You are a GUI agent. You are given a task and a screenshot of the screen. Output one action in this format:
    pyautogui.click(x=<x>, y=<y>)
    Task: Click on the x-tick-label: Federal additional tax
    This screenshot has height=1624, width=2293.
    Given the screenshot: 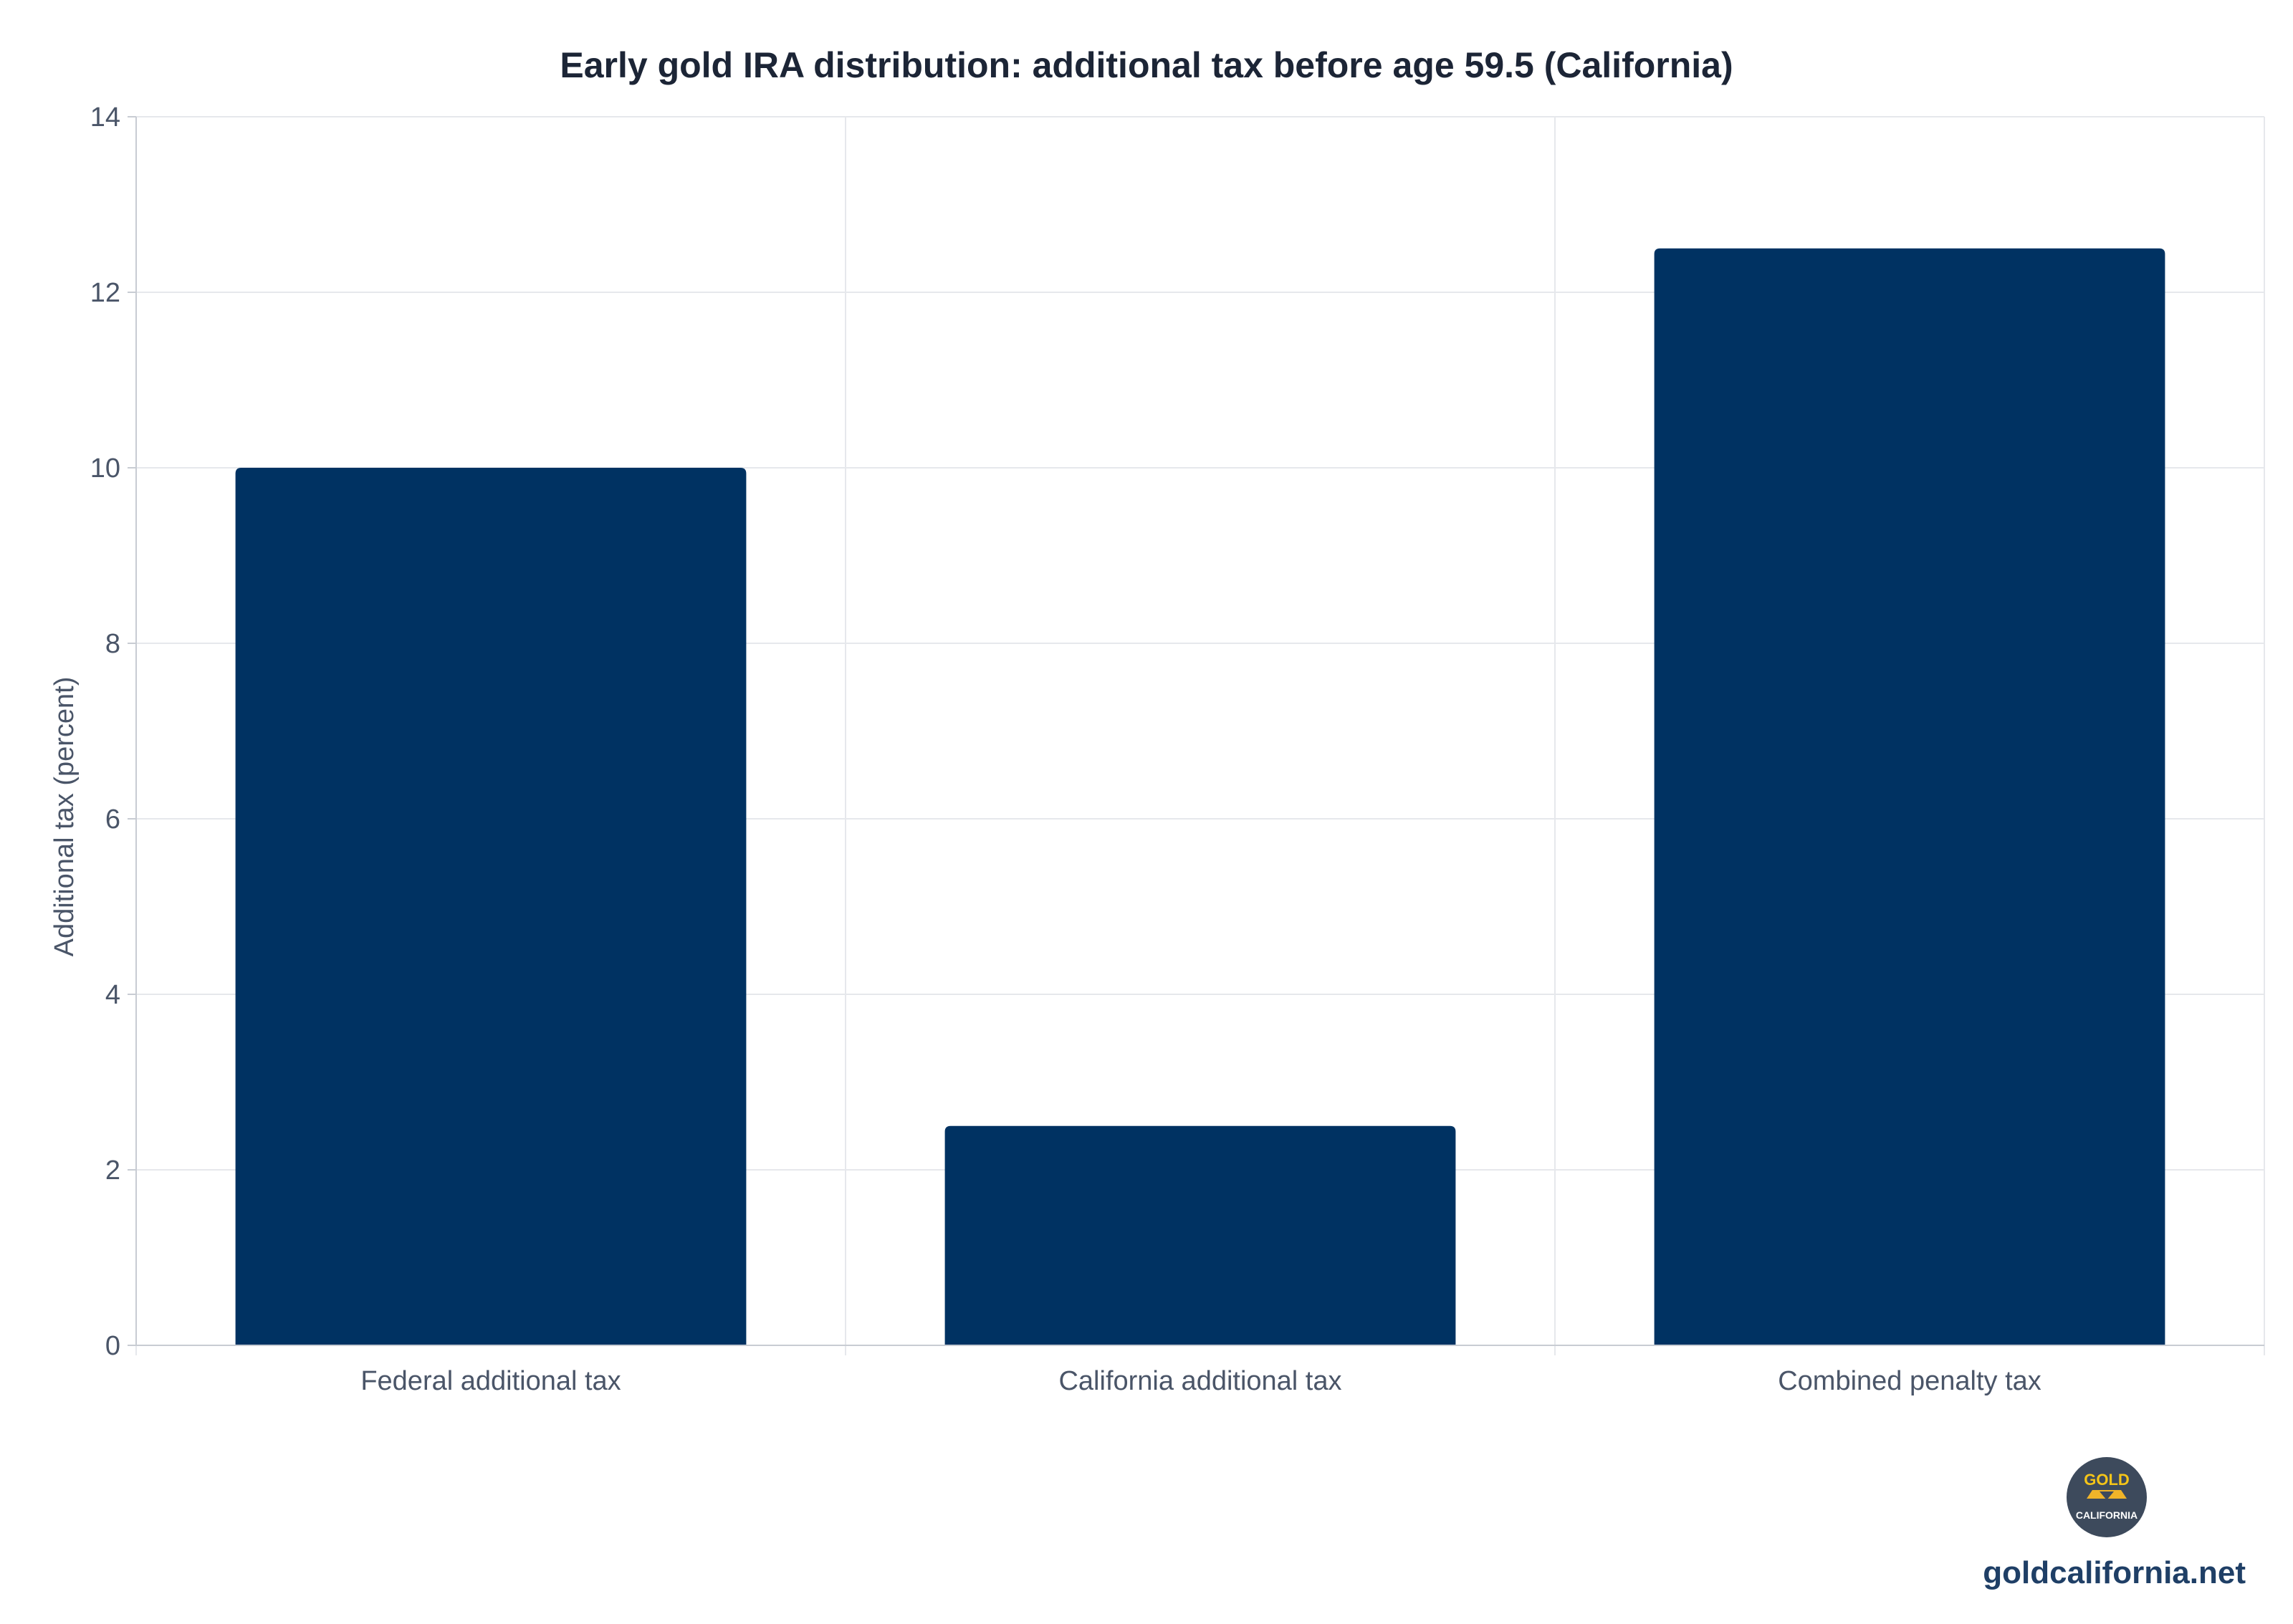 What is the action you would take?
    pyautogui.click(x=490, y=1381)
    